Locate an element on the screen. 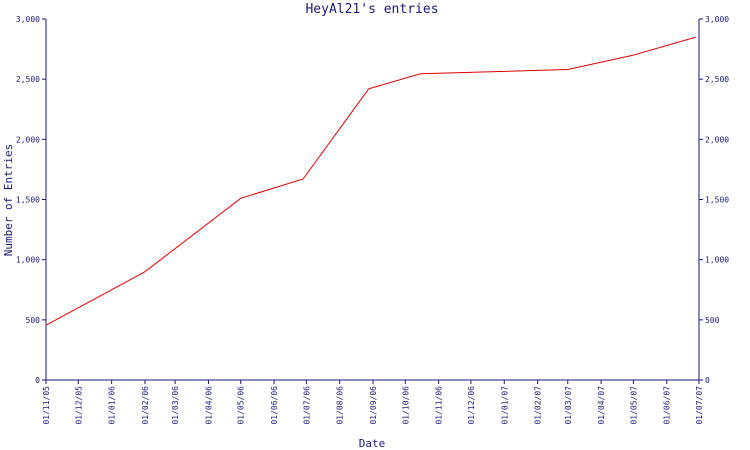  y-tick-label-right: 2,500 is located at coordinates (717, 79).